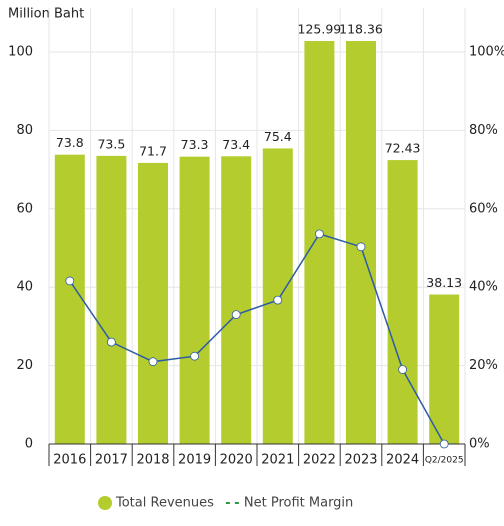 The width and height of the screenshot is (504, 526). What do you see at coordinates (298, 503) in the screenshot?
I see `legend-label: Net Profit Margin` at bounding box center [298, 503].